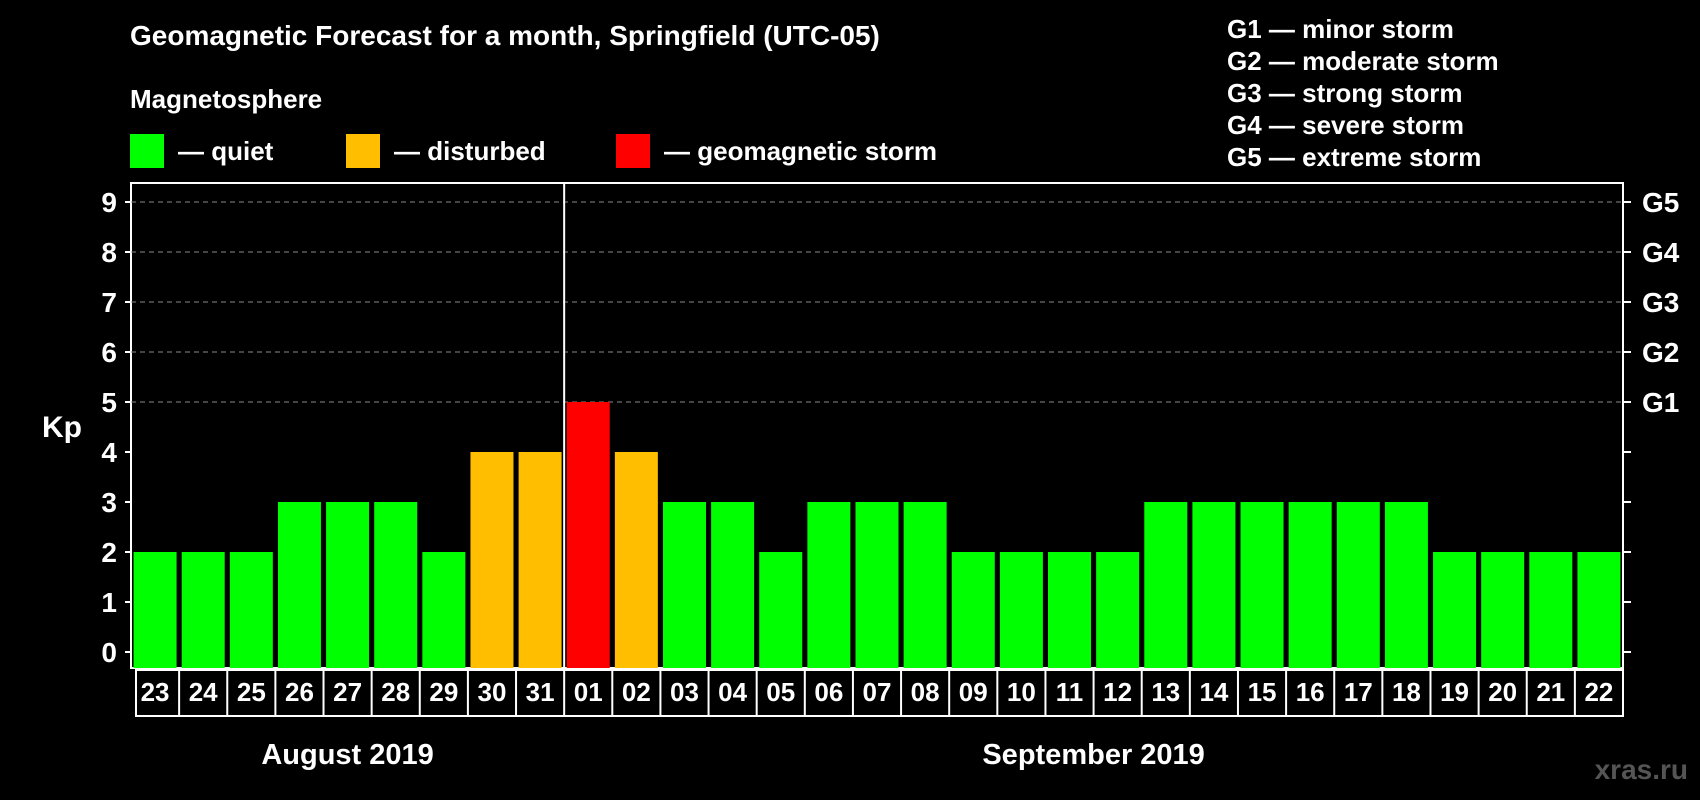 The height and width of the screenshot is (800, 1700). I want to click on date-label: 31, so click(540, 692).